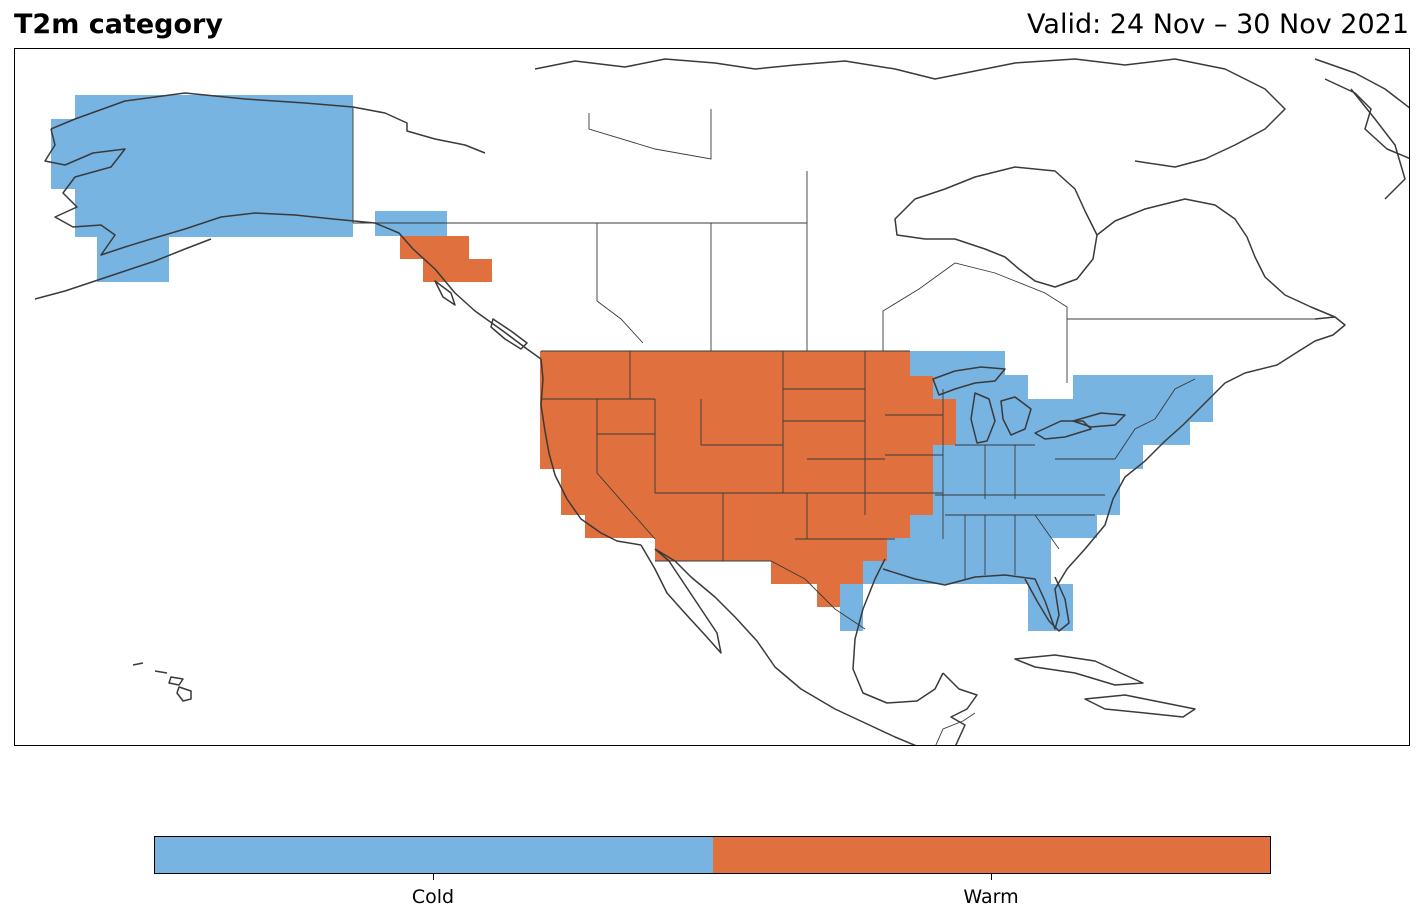 The image size is (1425, 924). I want to click on cold-region-panhandle, so click(411, 223).